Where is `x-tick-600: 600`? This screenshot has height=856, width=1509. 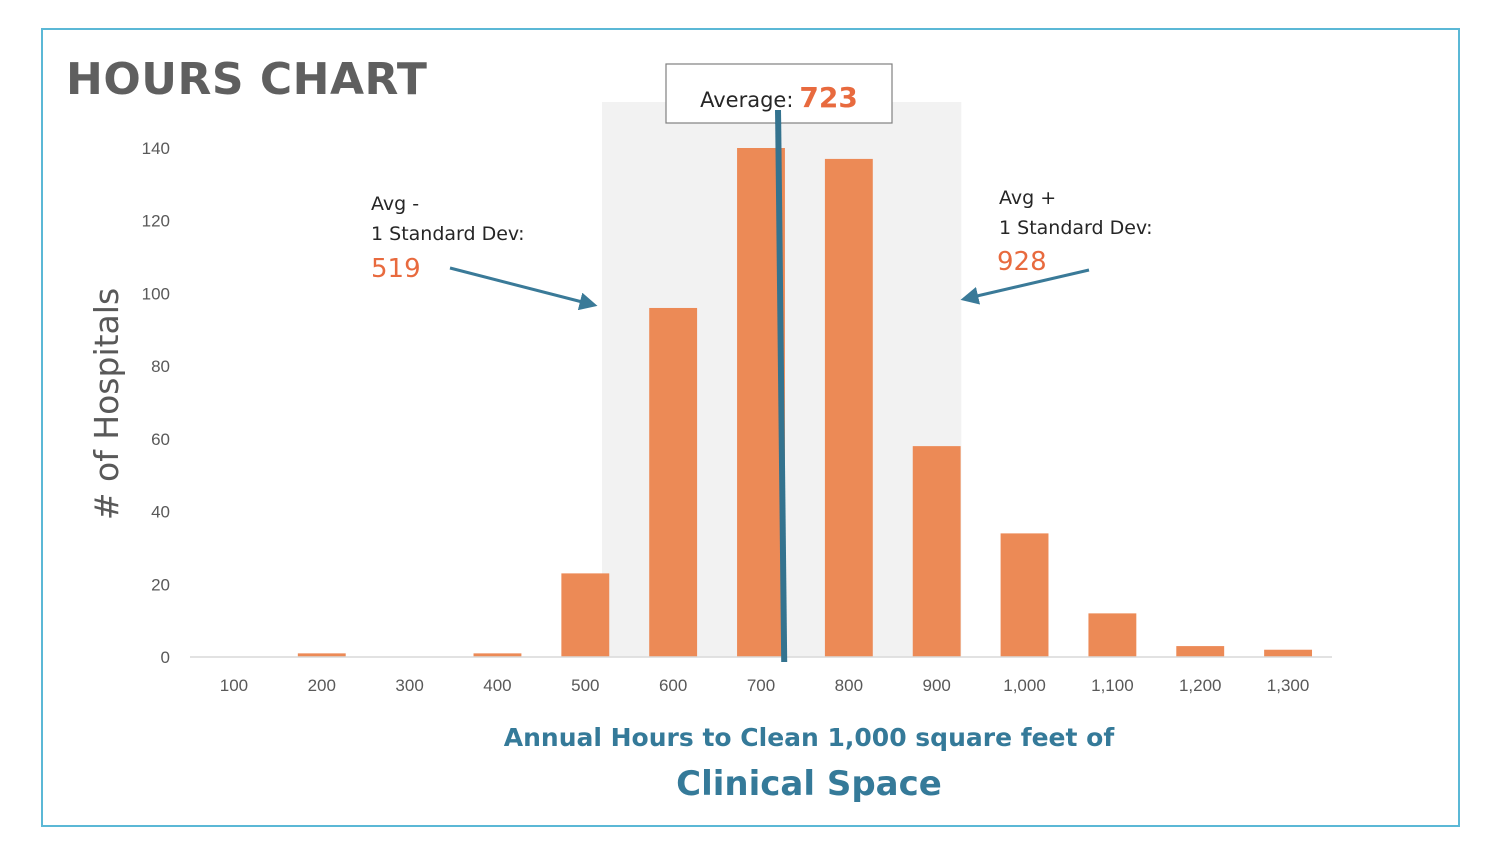 x-tick-600: 600 is located at coordinates (673, 685).